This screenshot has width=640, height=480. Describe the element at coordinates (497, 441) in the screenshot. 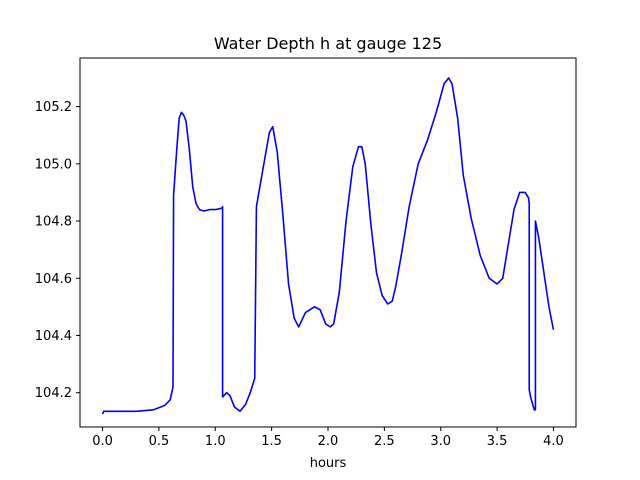

I see `x-tick-label: 3.5` at that location.